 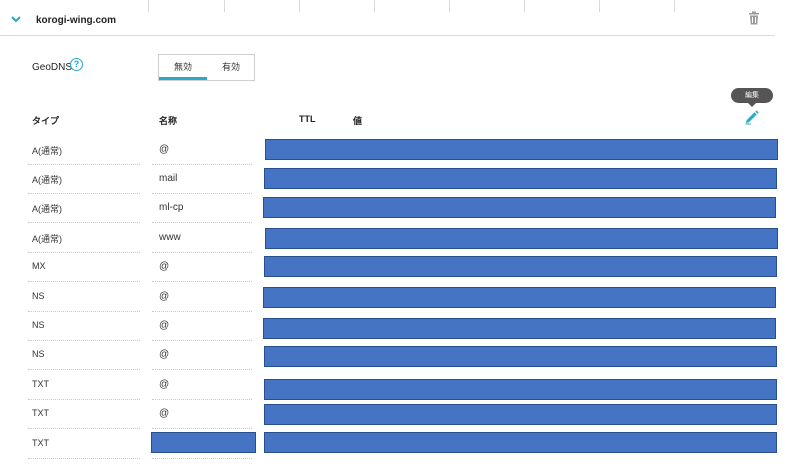 I want to click on domain-title: korogi-wing.com, so click(x=76, y=20).